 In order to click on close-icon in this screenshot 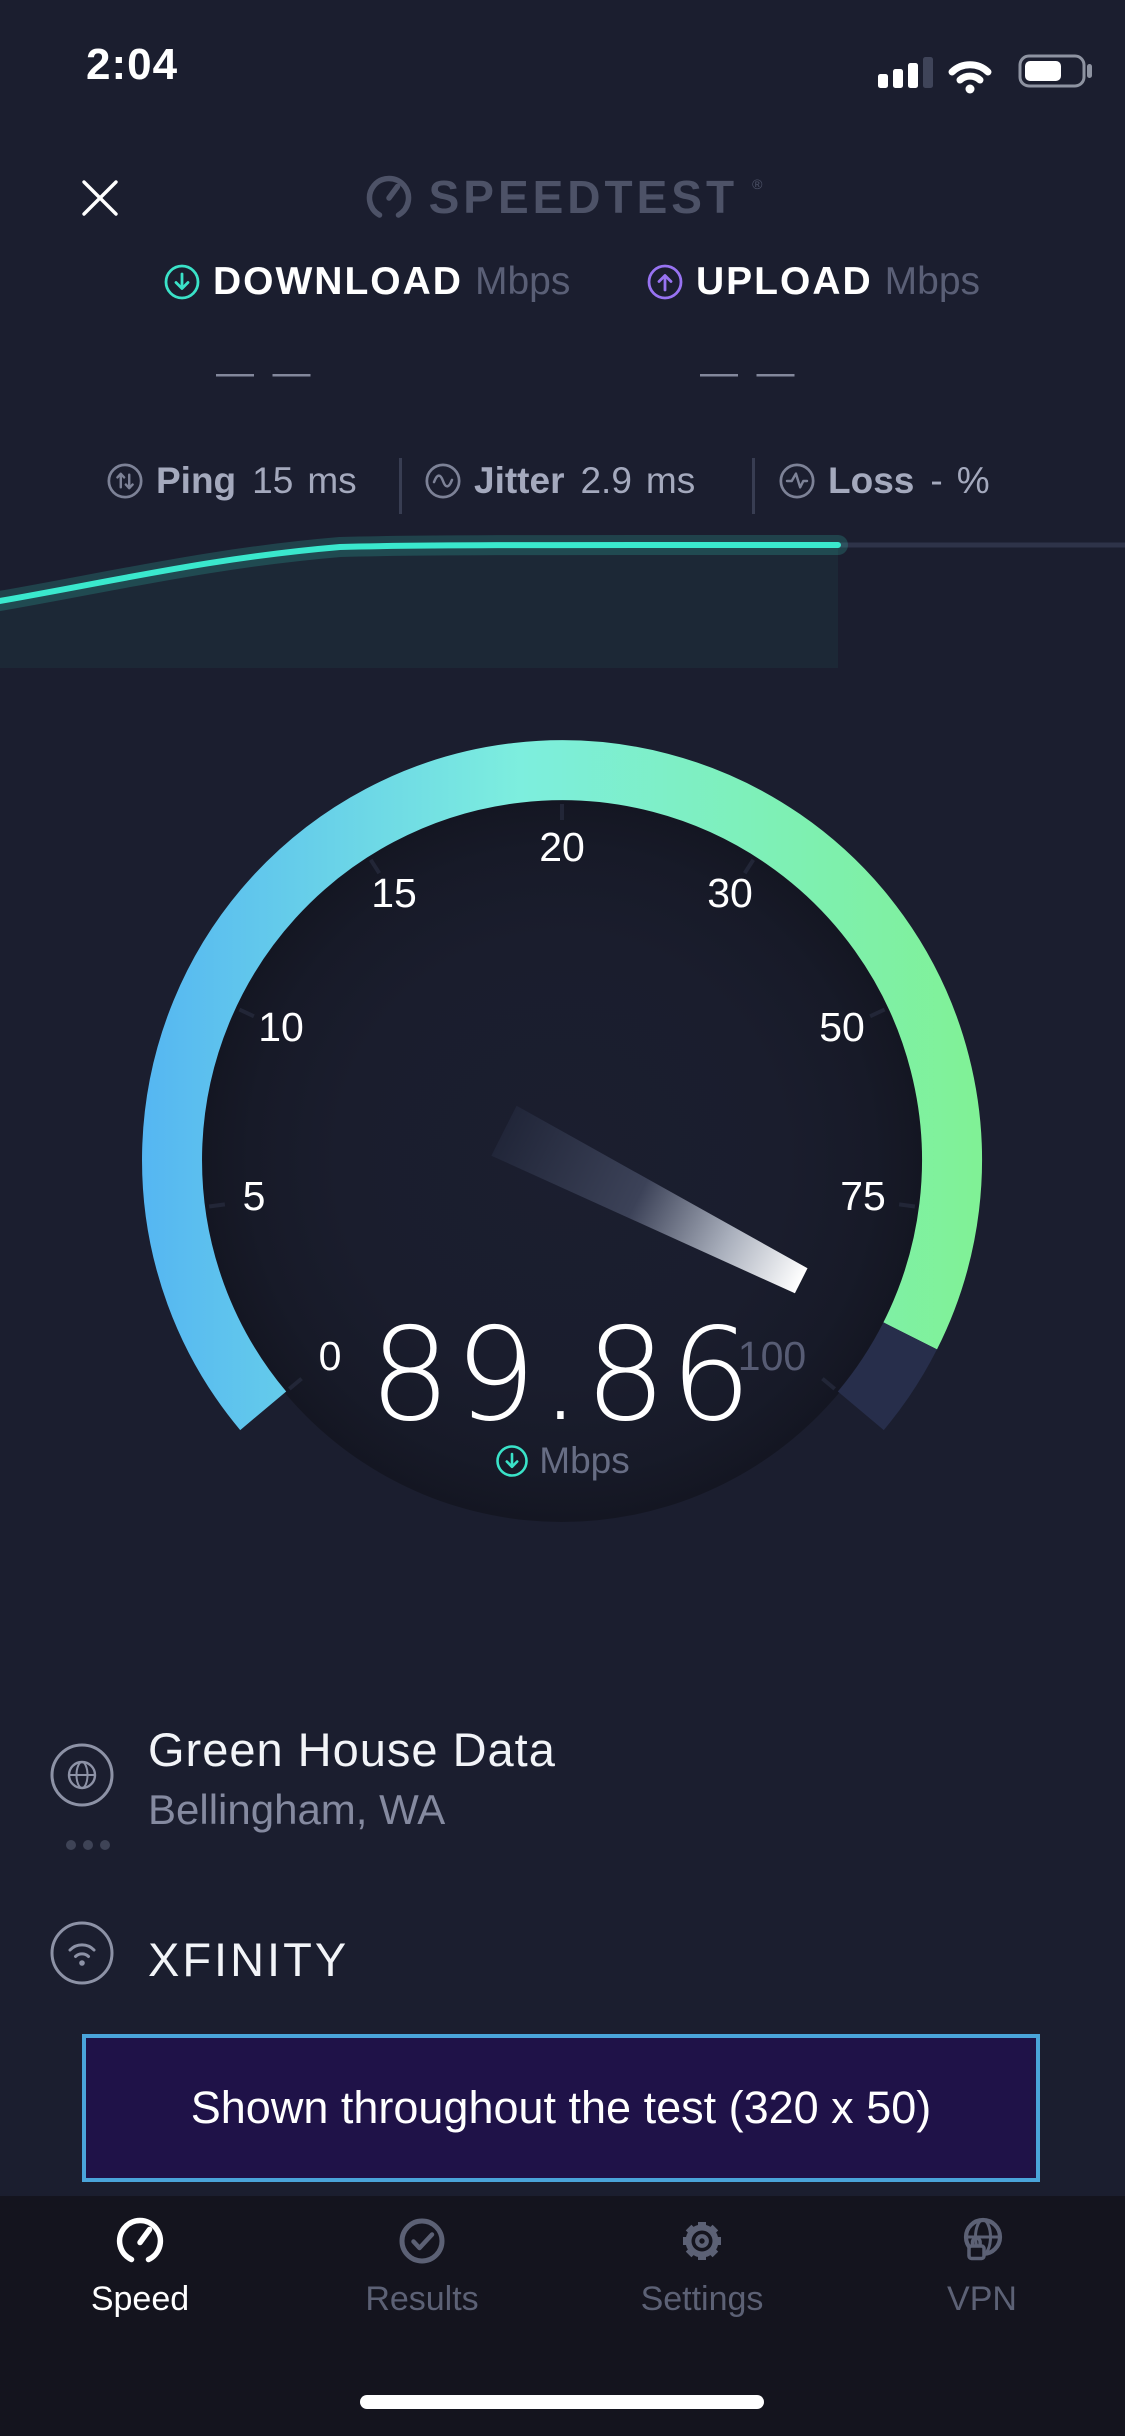, I will do `click(100, 198)`.